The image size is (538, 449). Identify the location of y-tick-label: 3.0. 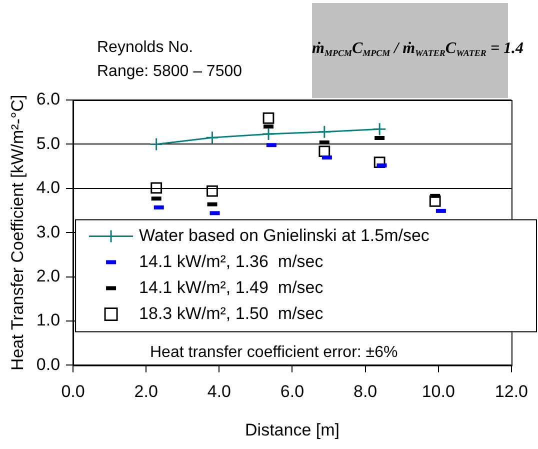
(48, 232).